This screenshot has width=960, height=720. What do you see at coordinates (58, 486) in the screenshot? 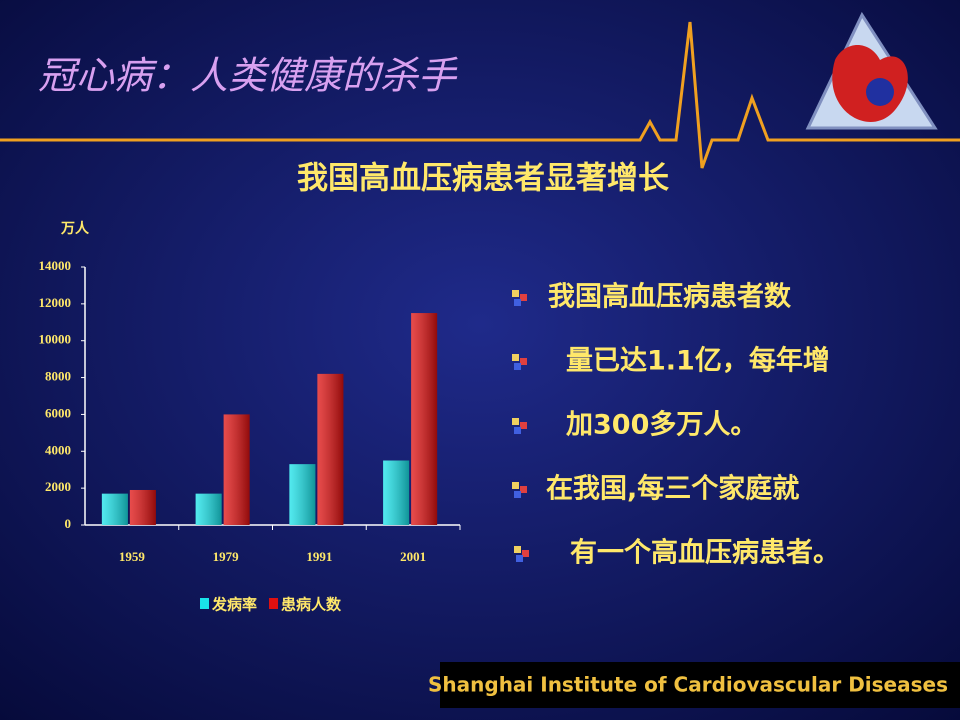
I see `y-tick-label: 2000` at bounding box center [58, 486].